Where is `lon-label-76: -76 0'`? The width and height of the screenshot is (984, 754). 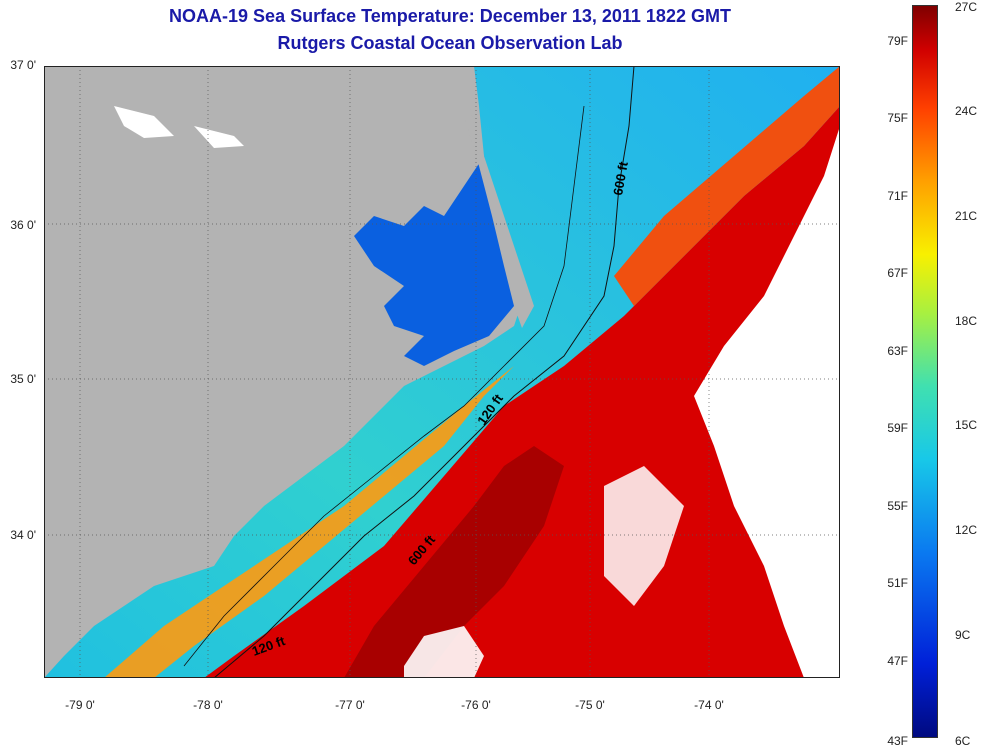
lon-label-76: -76 0' is located at coordinates (476, 705).